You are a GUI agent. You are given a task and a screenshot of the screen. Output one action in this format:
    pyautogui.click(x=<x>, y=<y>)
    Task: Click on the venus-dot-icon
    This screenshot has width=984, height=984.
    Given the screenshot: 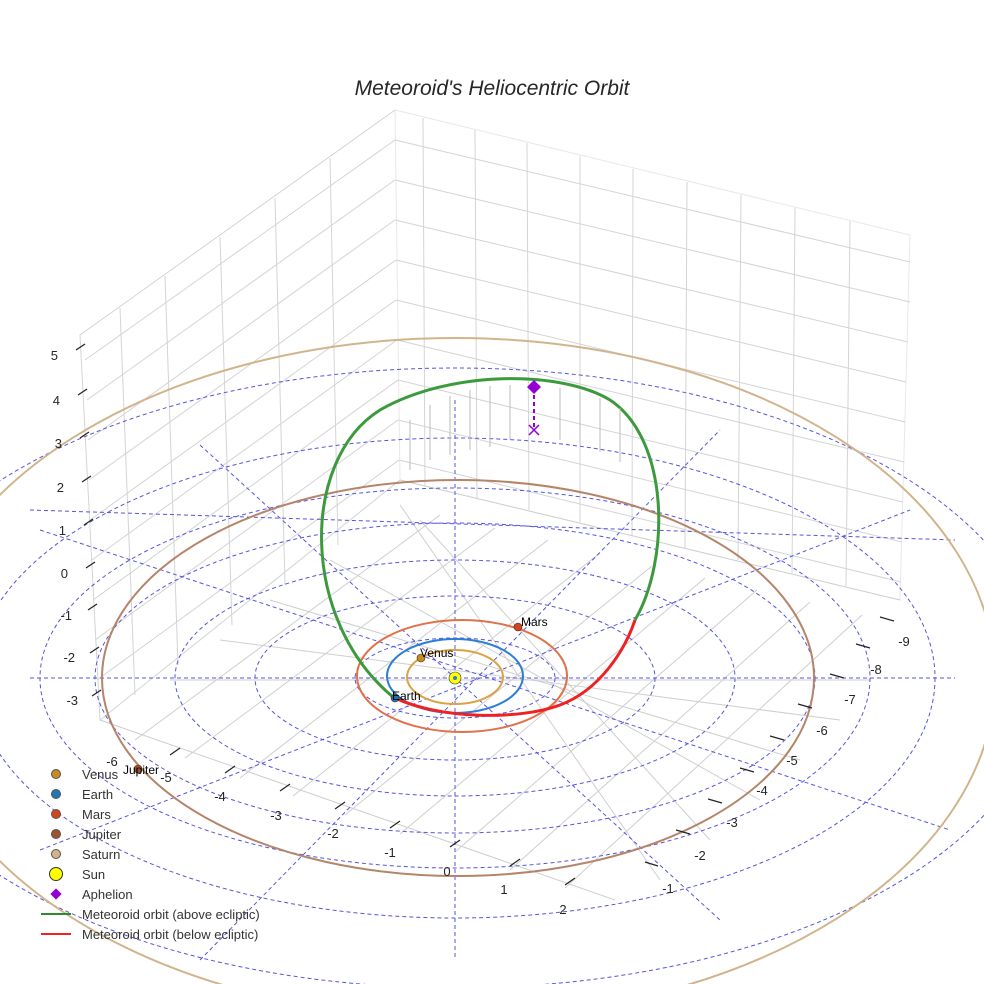 What is the action you would take?
    pyautogui.click(x=56, y=774)
    